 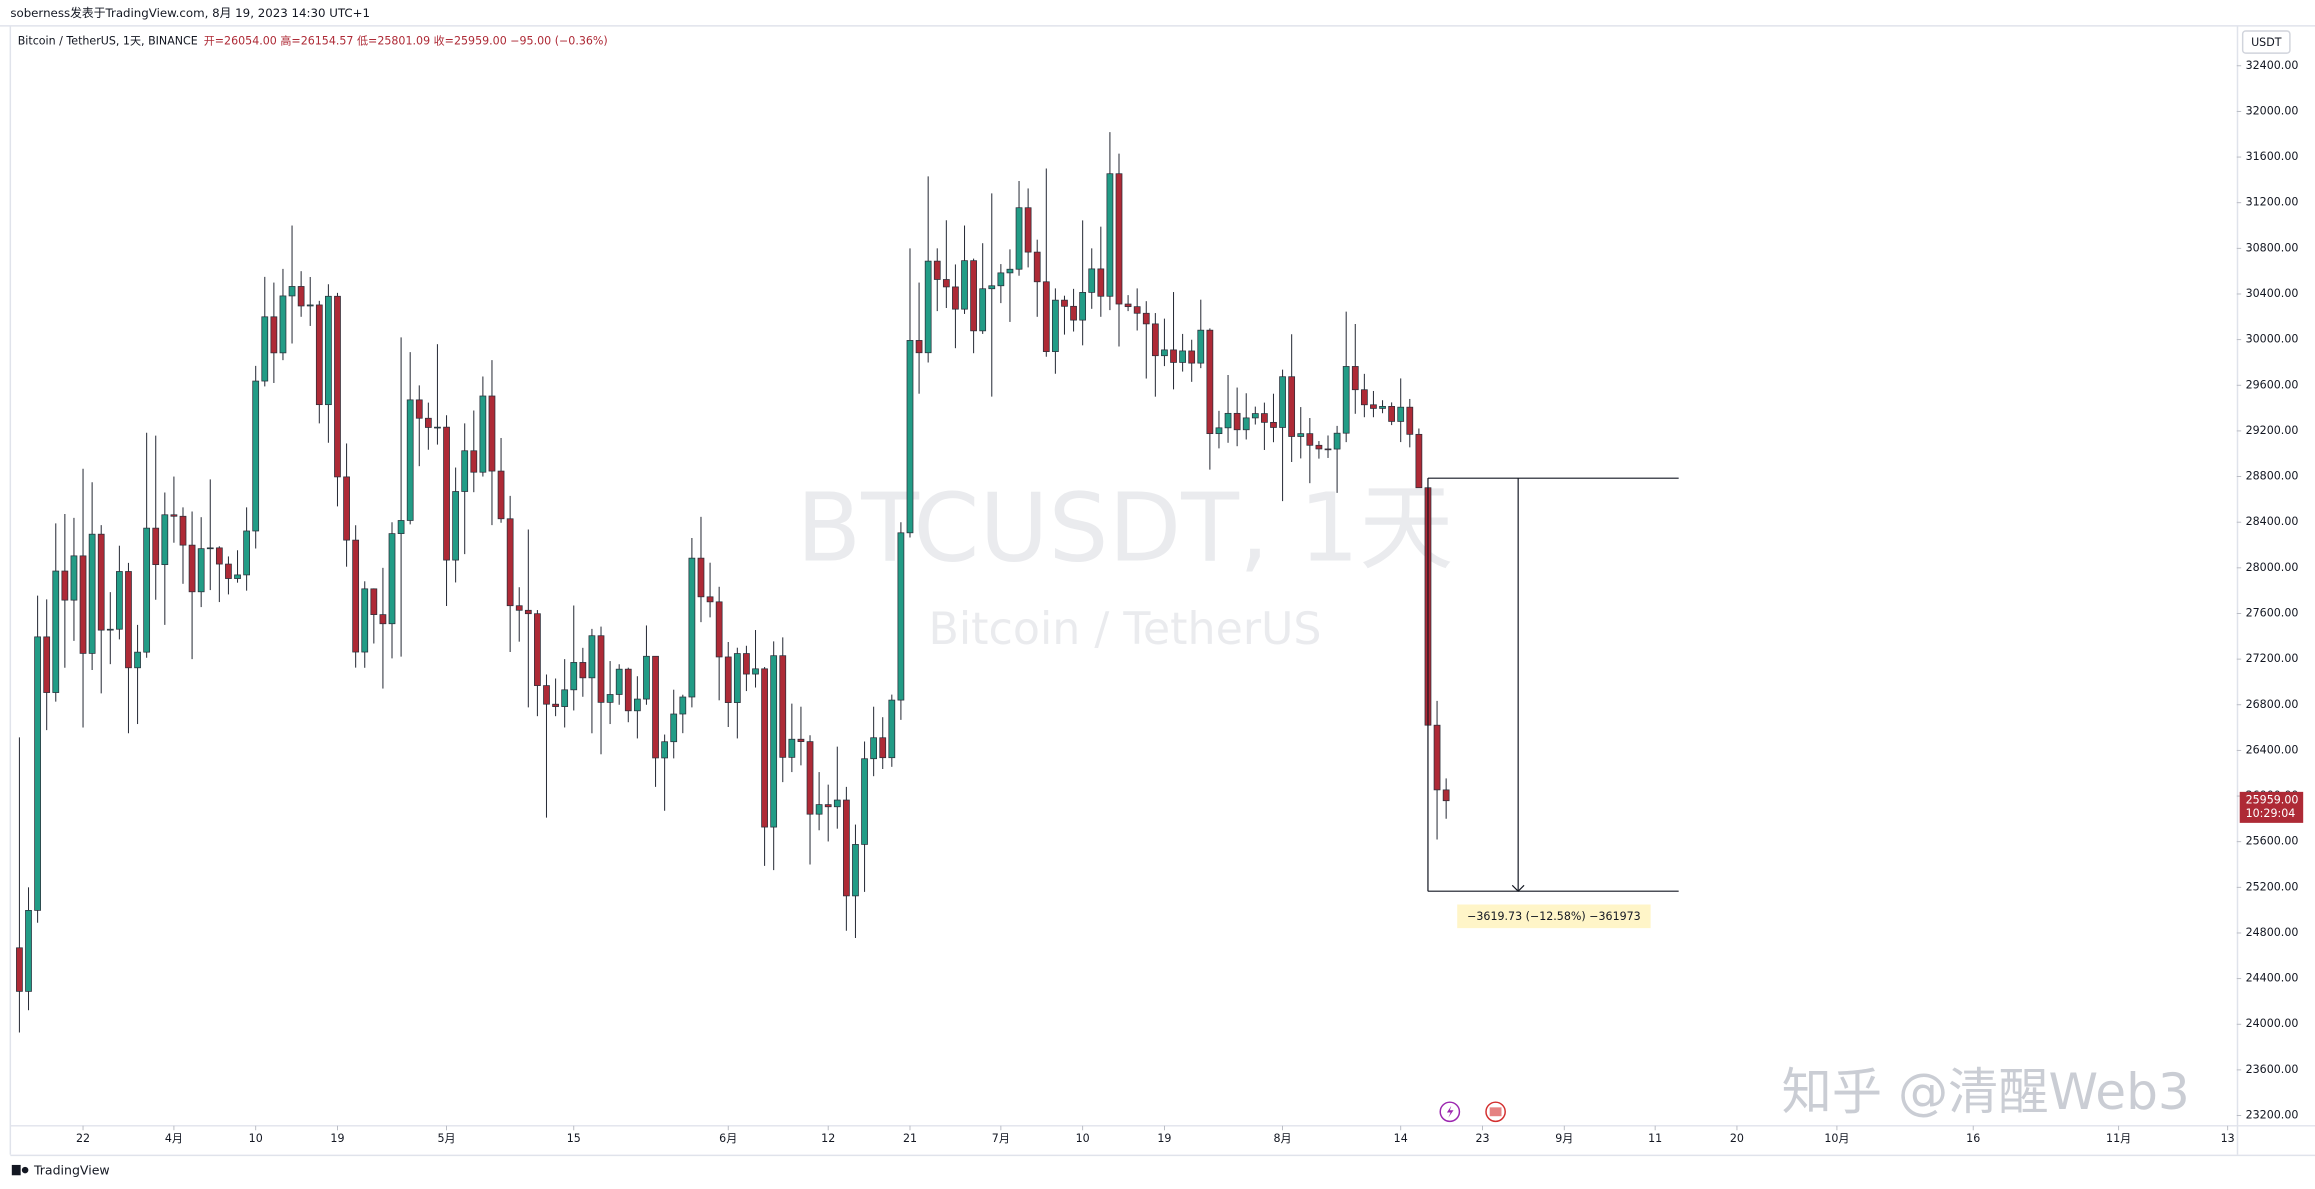 What do you see at coordinates (2272, 110) in the screenshot?
I see `y-tick-label: 32000.00` at bounding box center [2272, 110].